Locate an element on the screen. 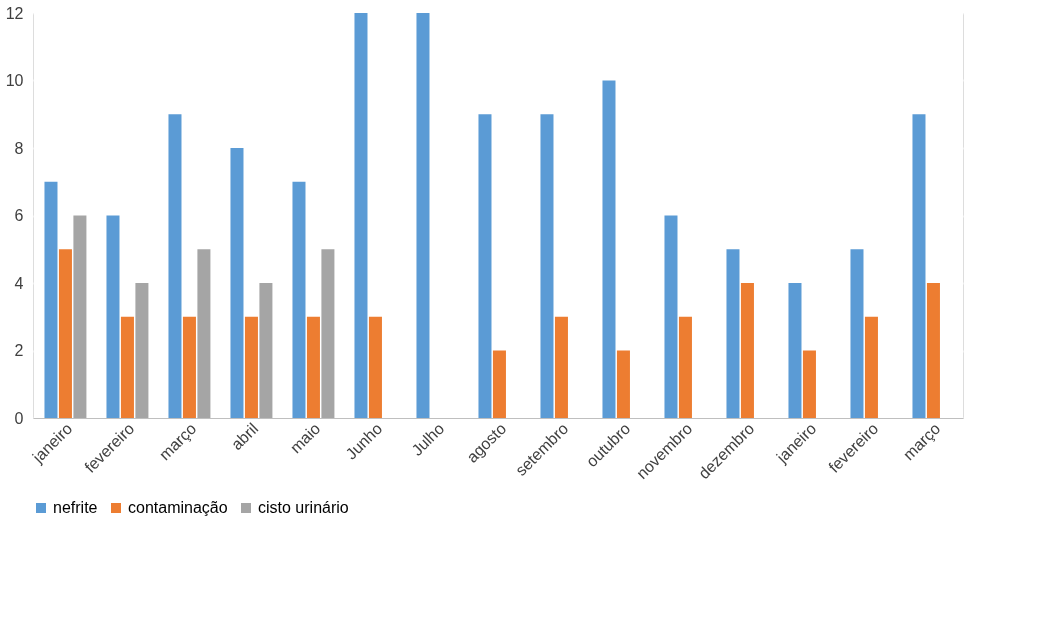  y-tick-label: 2 is located at coordinates (19, 350).